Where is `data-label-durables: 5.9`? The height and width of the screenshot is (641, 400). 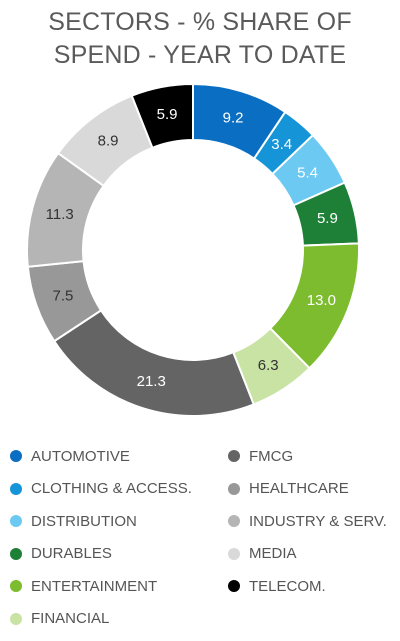
data-label-durables: 5.9 is located at coordinates (327, 218).